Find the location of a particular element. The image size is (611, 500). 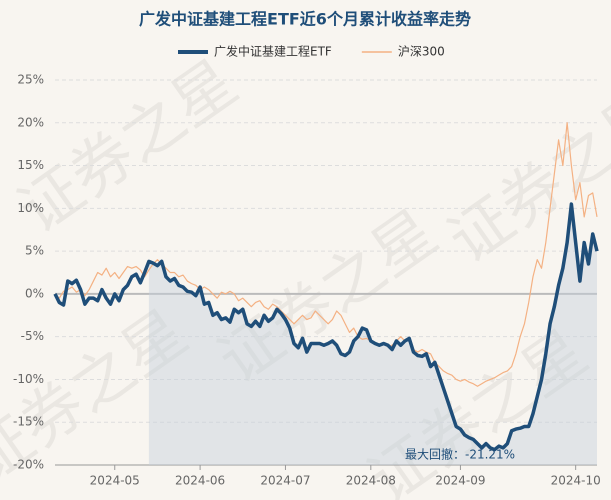

y-tick-label: -10% is located at coordinates (28, 379).